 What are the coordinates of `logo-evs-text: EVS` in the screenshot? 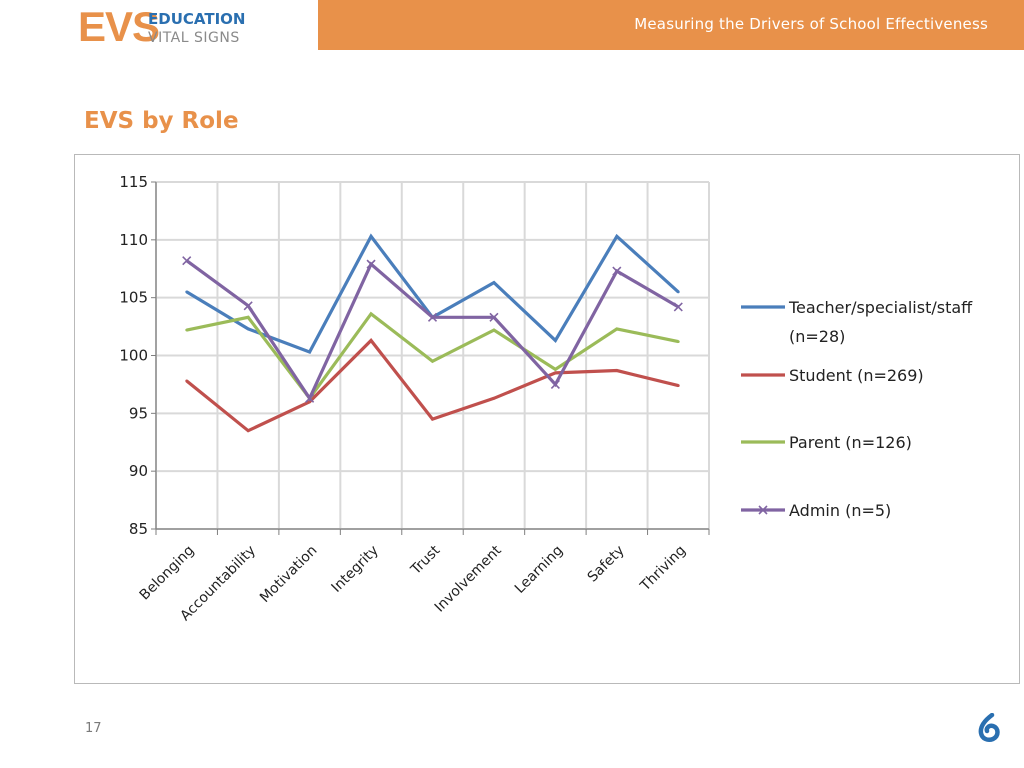 It's located at (119, 26).